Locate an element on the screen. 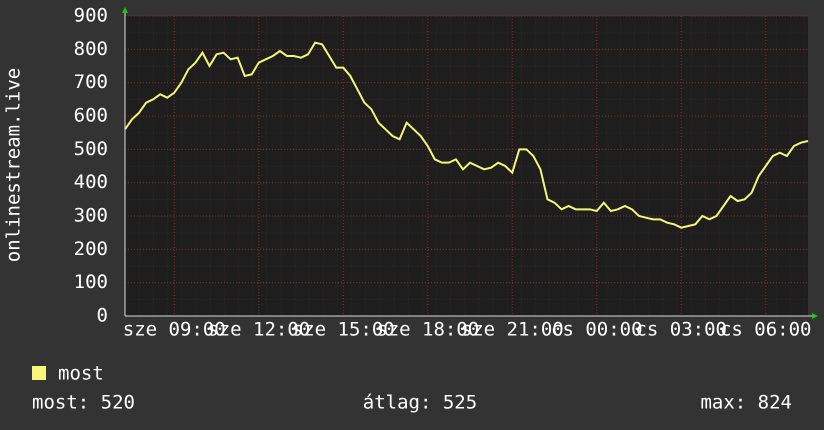 This screenshot has width=824, height=430. x-tick-label: sze 18:00 is located at coordinates (427, 330).